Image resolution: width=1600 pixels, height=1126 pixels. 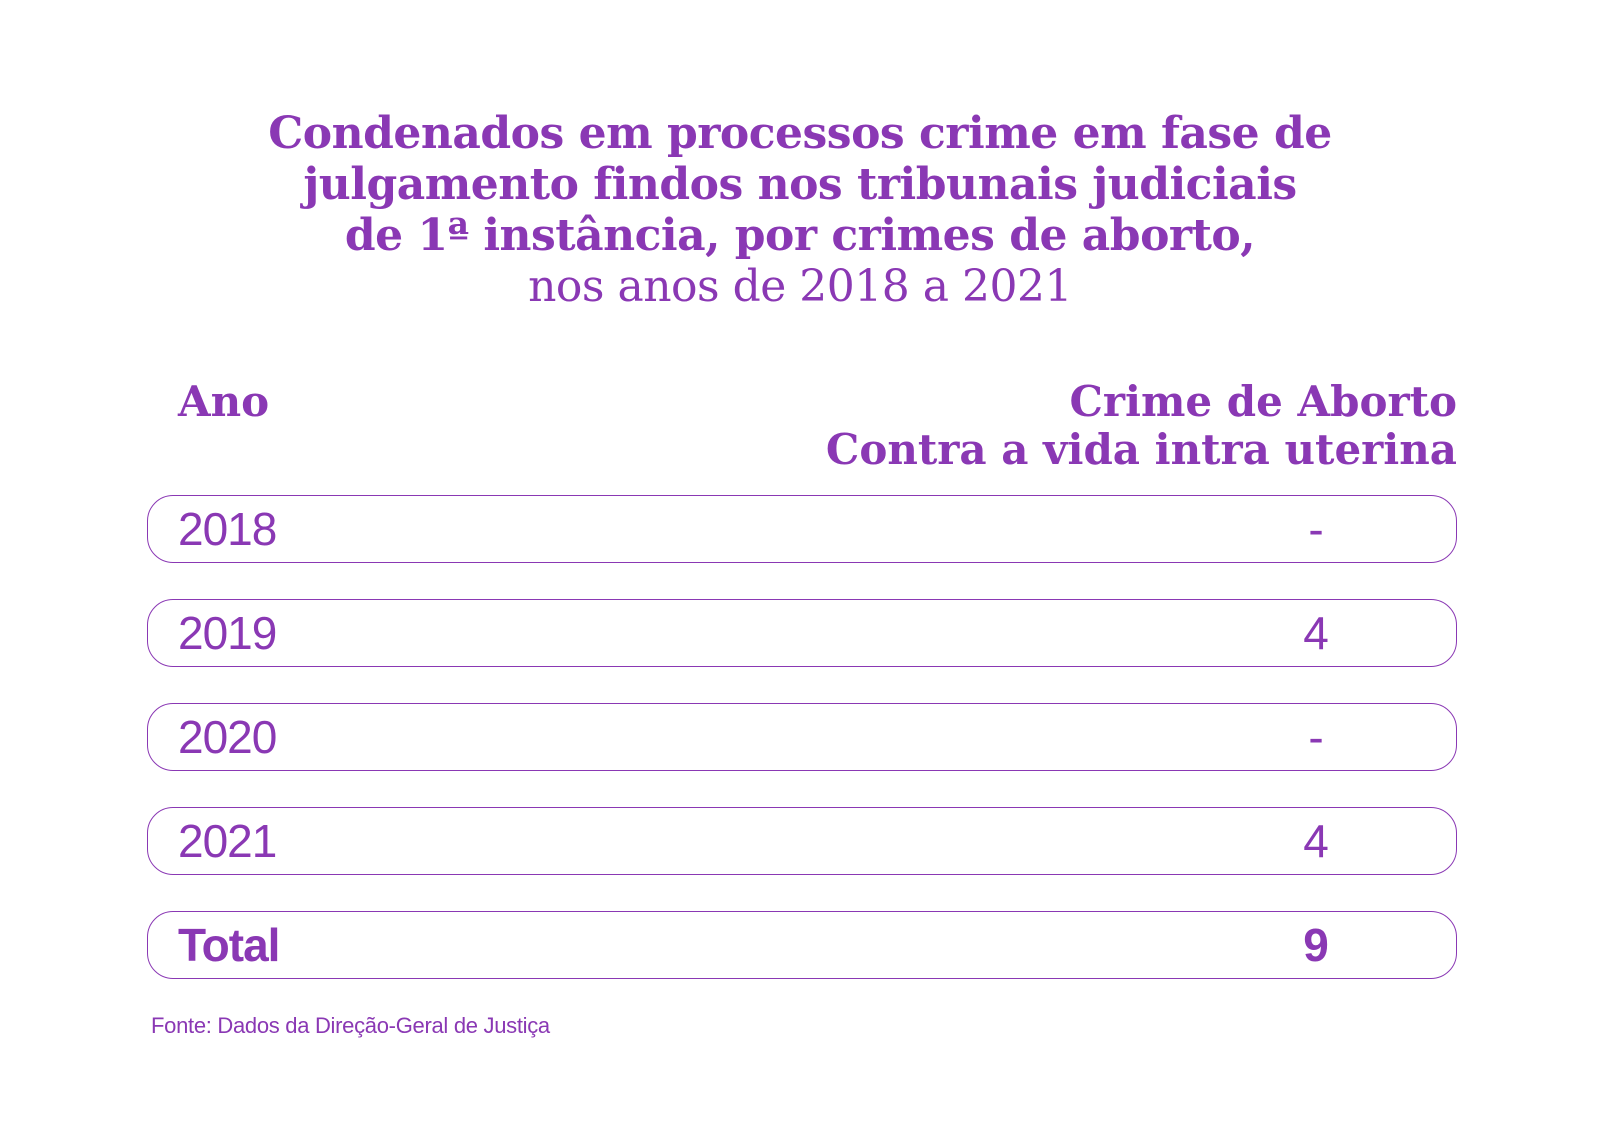 What do you see at coordinates (1141, 449) in the screenshot?
I see `column-header-crime-line-2: Contra a vida intra uterina` at bounding box center [1141, 449].